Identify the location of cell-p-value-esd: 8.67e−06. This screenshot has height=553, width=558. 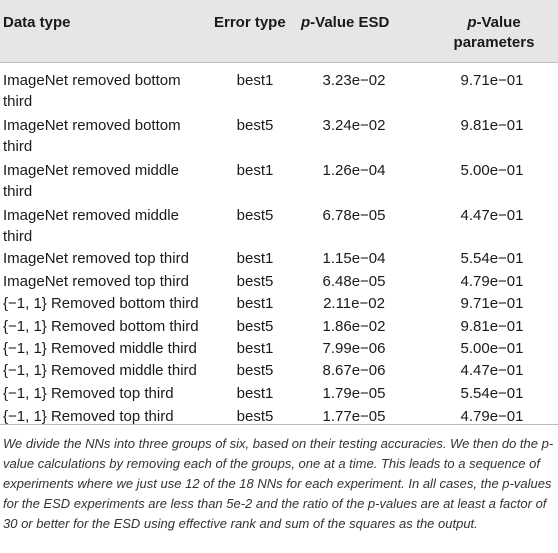
(354, 370).